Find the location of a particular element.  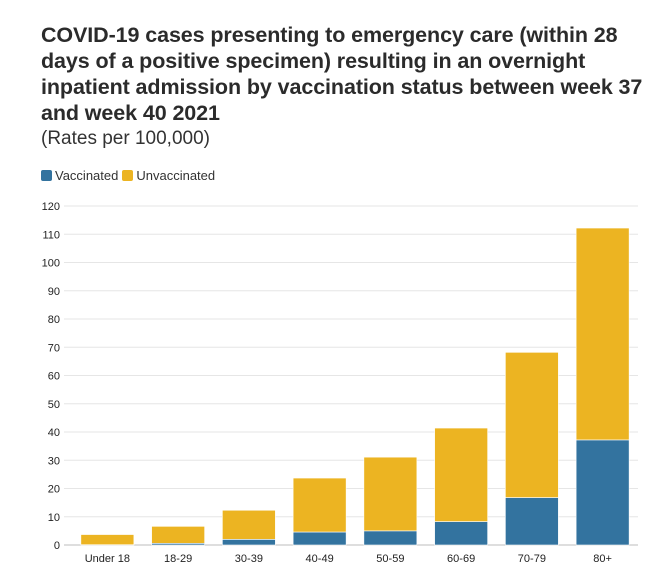

y-tick-label: 100 is located at coordinates (51, 264).